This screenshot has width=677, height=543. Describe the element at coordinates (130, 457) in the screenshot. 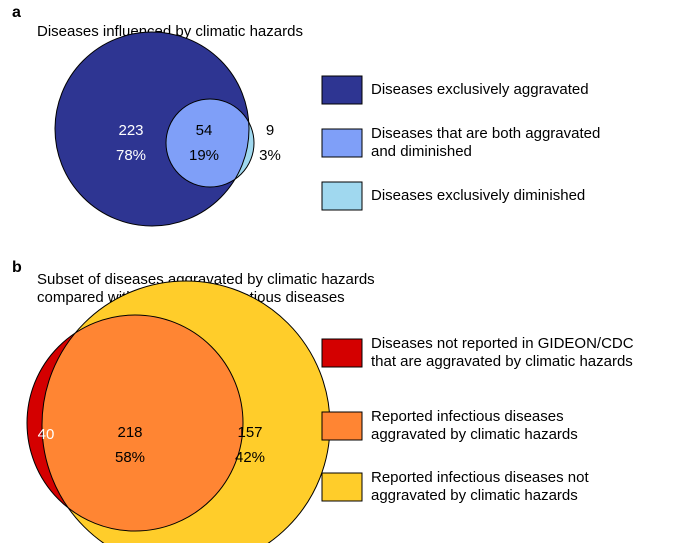

I see `region-share: 58%` at that location.